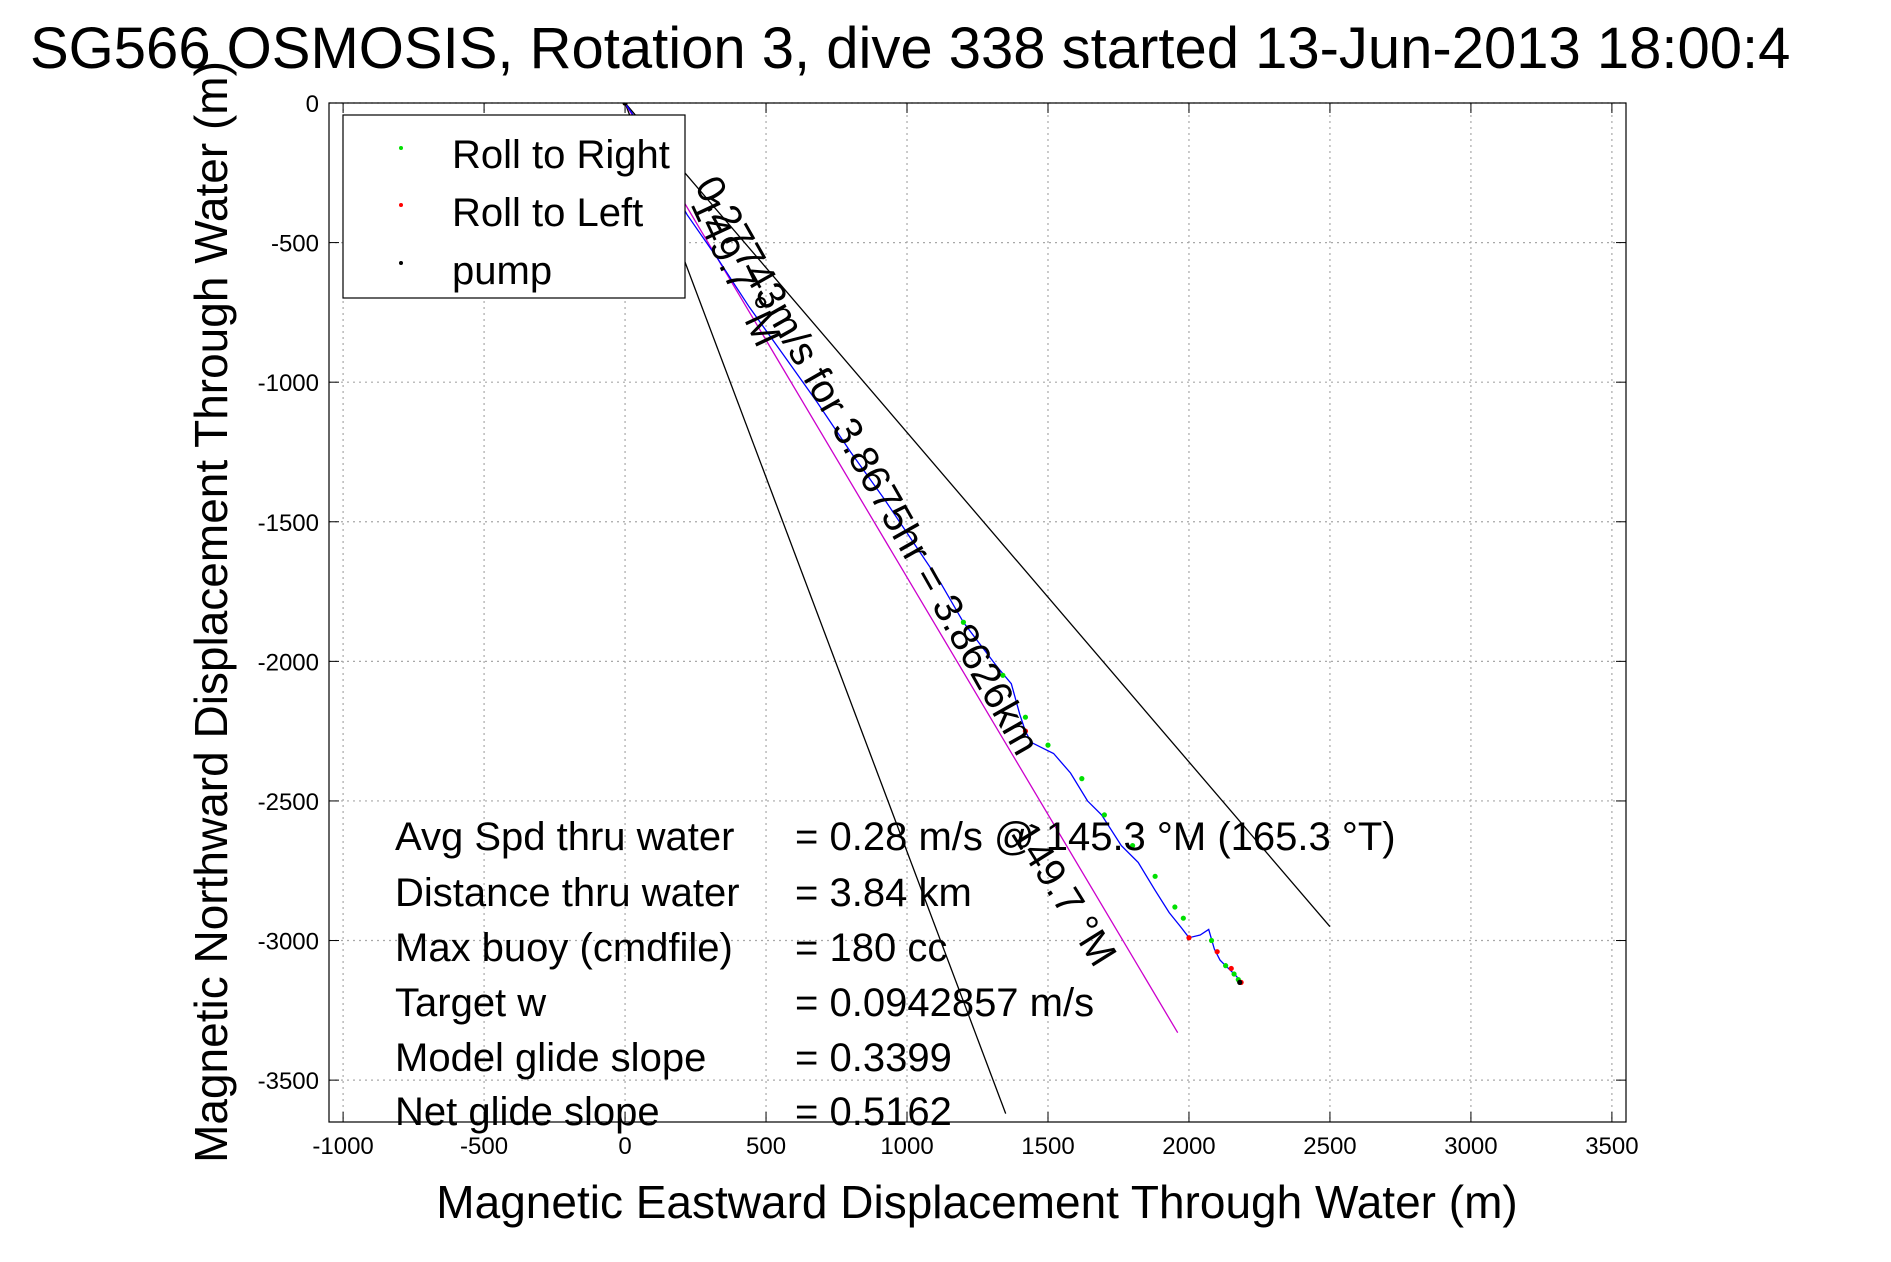 Image resolution: width=1891 pixels, height=1262 pixels. I want to click on stat-value-max-buoy: = 180 cc, so click(871, 948).